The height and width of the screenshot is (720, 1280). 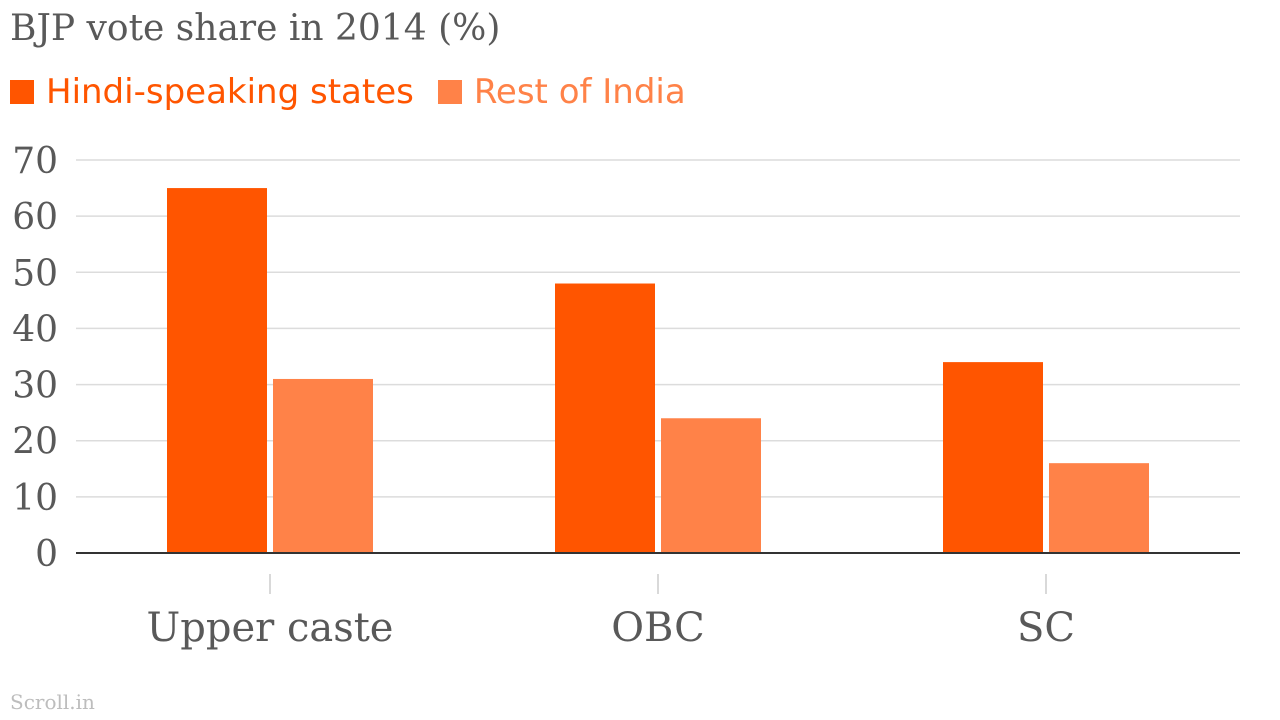 I want to click on legend-item-rest: Rest of India, so click(x=561, y=92).